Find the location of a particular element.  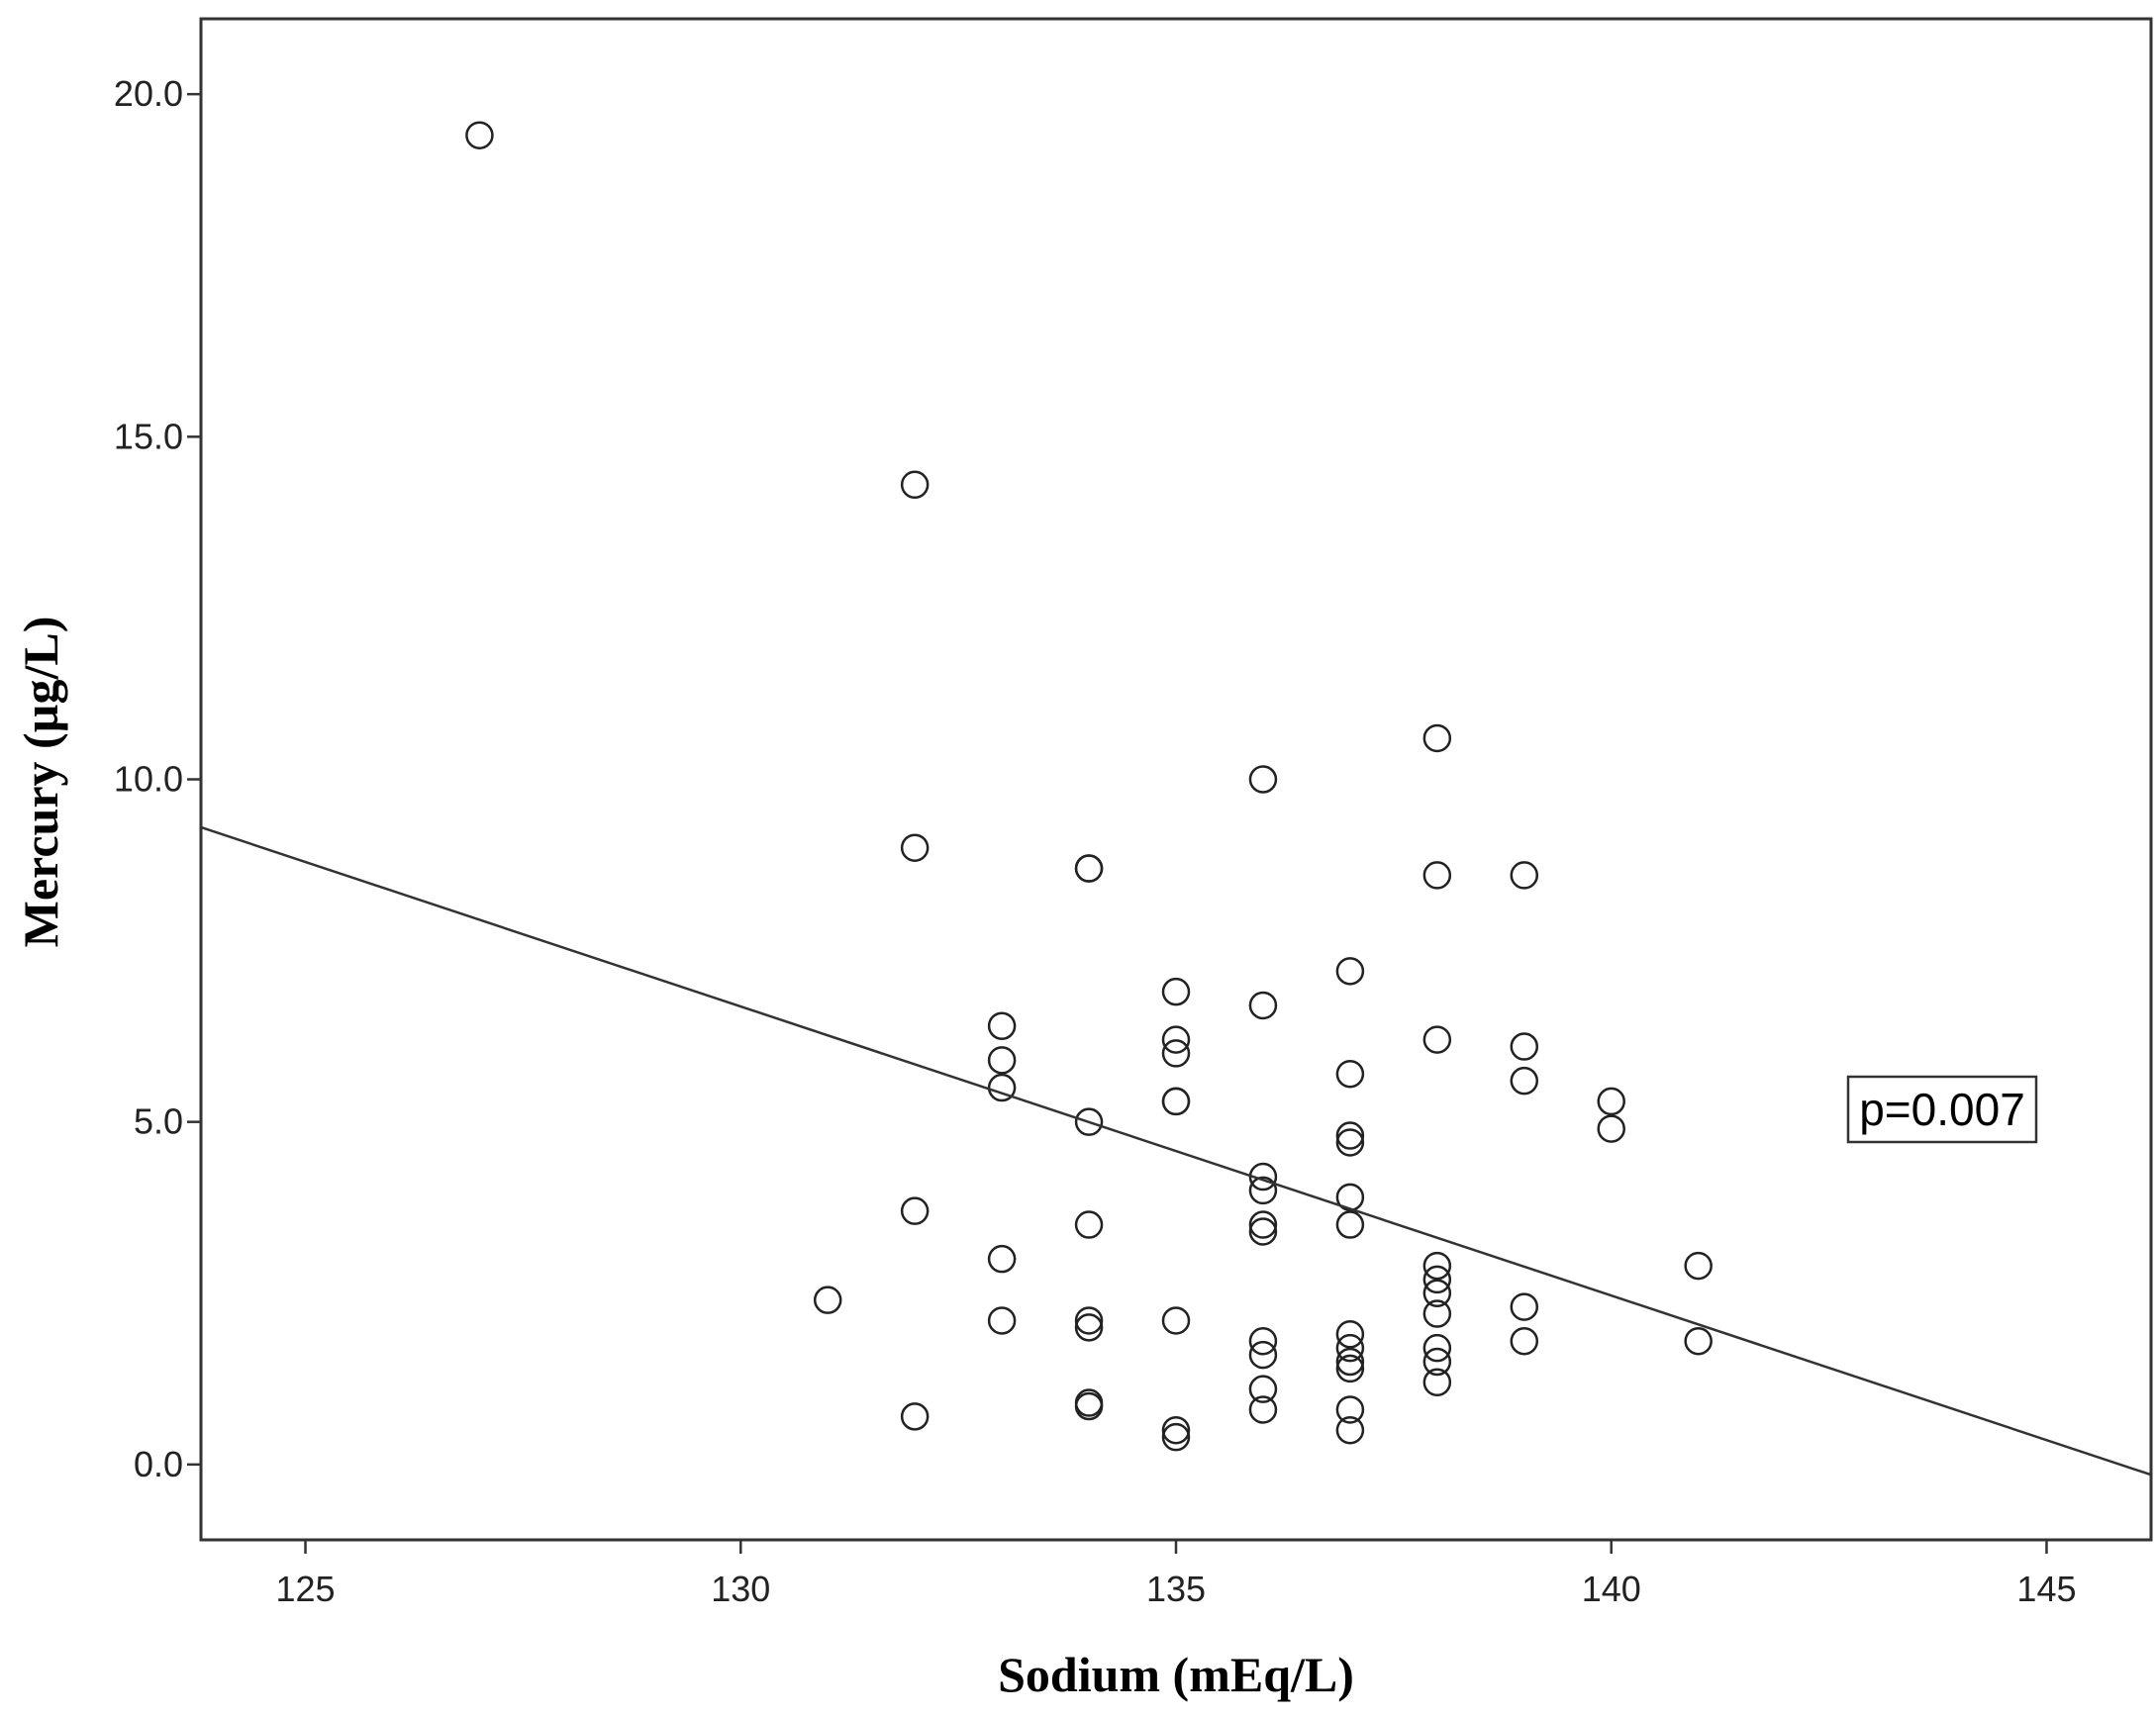

annotation-box: p=0.007 is located at coordinates (1942, 1109).